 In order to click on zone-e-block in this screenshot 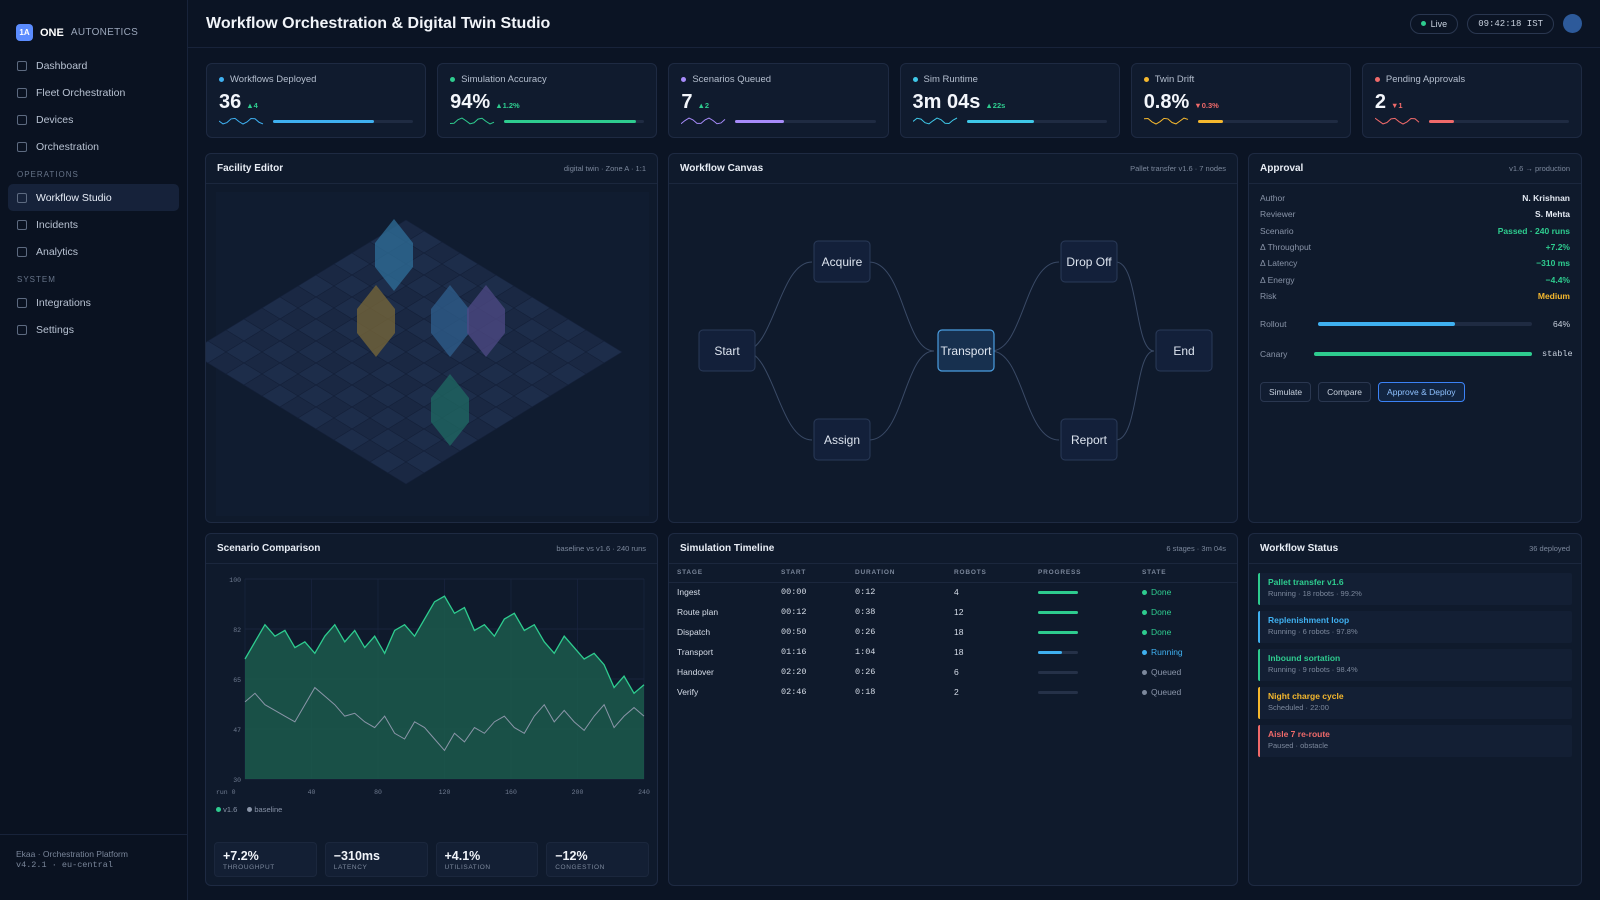, I will do `click(450, 410)`.